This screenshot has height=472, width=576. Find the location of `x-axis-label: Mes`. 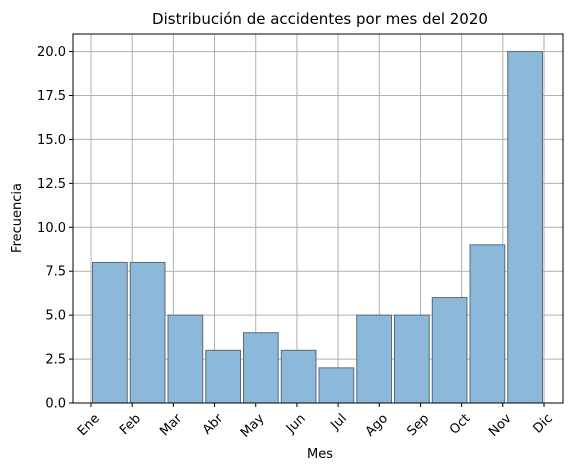

x-axis-label: Mes is located at coordinates (320, 454).